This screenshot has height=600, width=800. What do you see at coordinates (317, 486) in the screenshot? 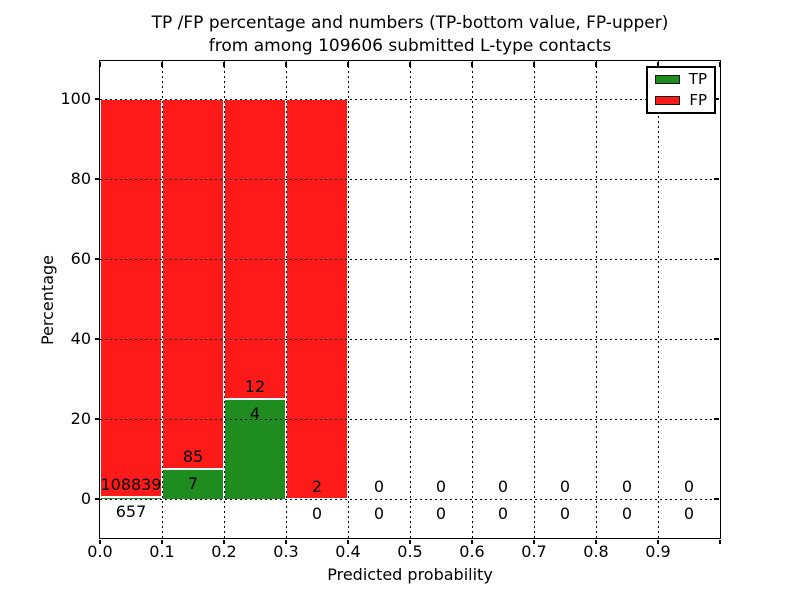
I see `fp-count-label: 2` at bounding box center [317, 486].